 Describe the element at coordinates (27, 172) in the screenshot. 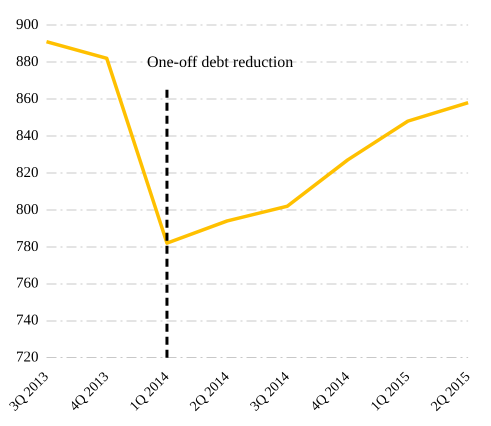

I see `y-tick-label: 820` at that location.